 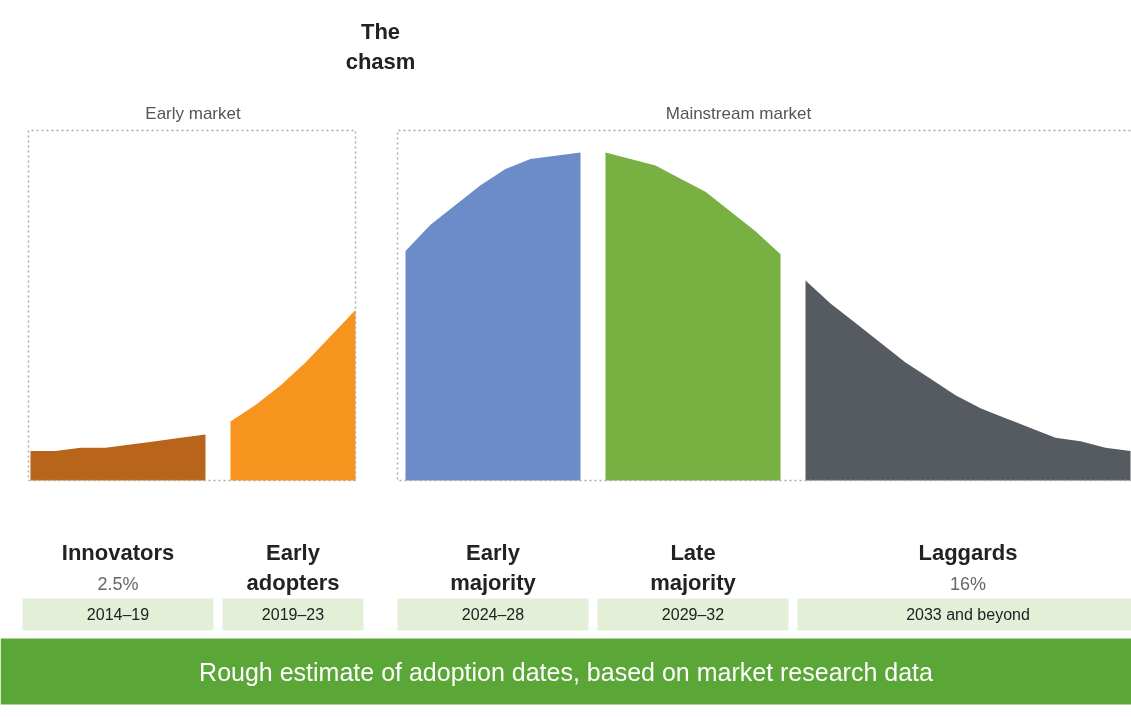 What do you see at coordinates (293, 567) in the screenshot?
I see `text: Early adopters` at bounding box center [293, 567].